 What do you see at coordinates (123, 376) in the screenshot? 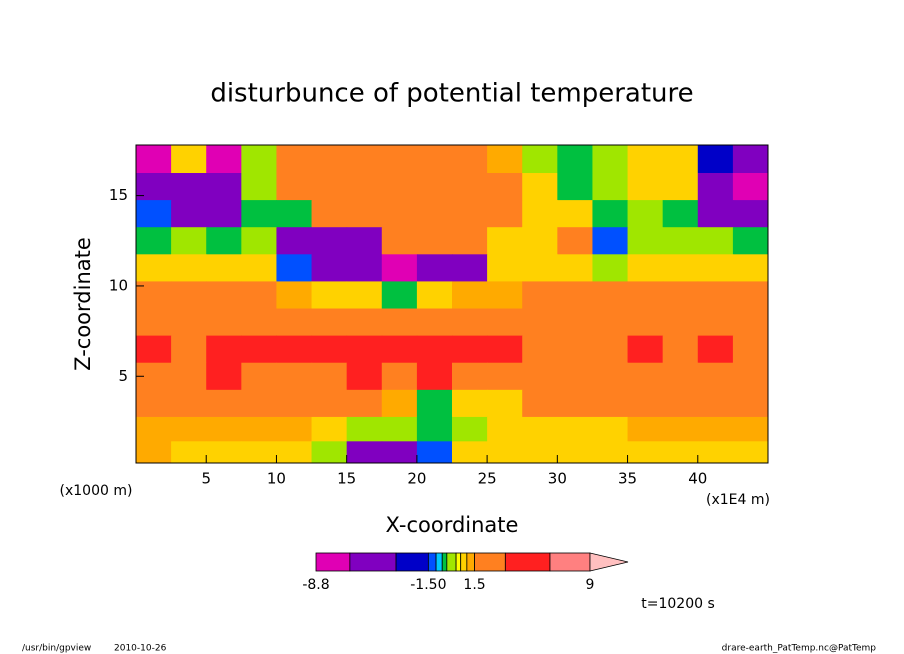
I see `y-tick-label: 5` at bounding box center [123, 376].